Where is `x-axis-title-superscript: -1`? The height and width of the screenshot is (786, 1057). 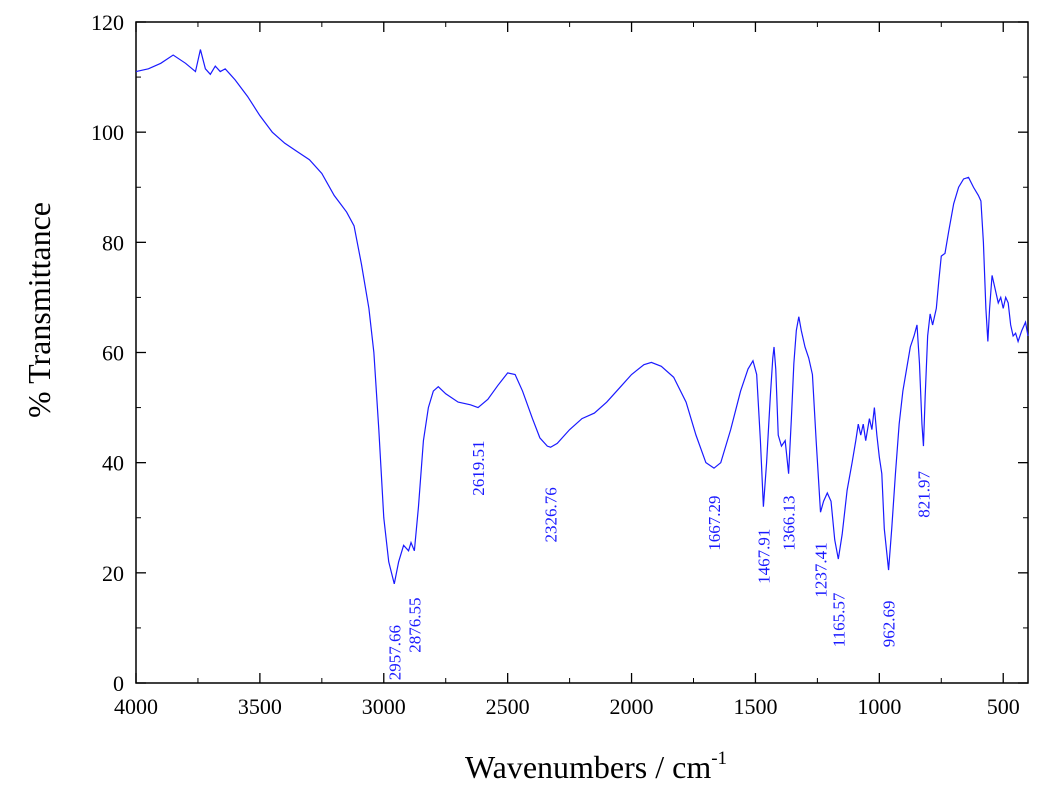
x-axis-title-superscript: -1 is located at coordinates (719, 758).